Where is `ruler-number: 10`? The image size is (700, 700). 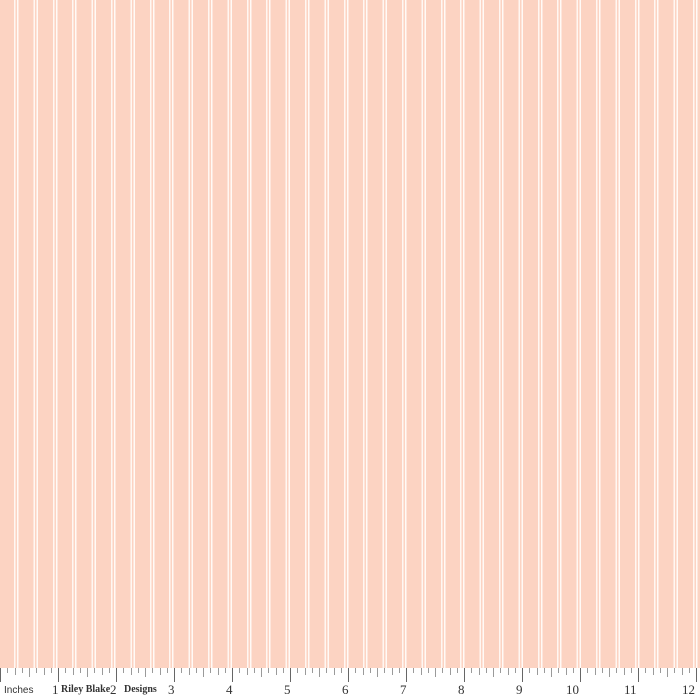
ruler-number: 10 is located at coordinates (572, 689).